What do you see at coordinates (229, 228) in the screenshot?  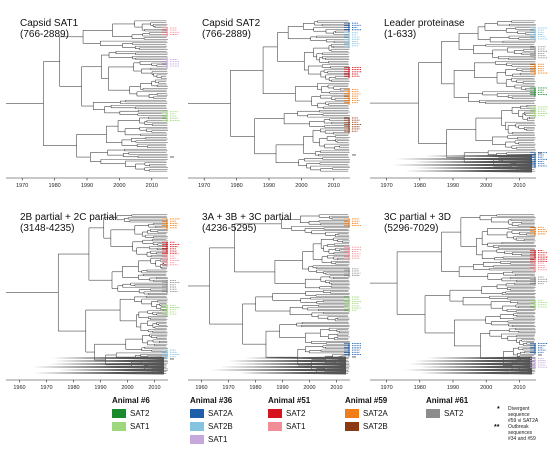 I see `panel-title-range: (4236-5295)` at bounding box center [229, 228].